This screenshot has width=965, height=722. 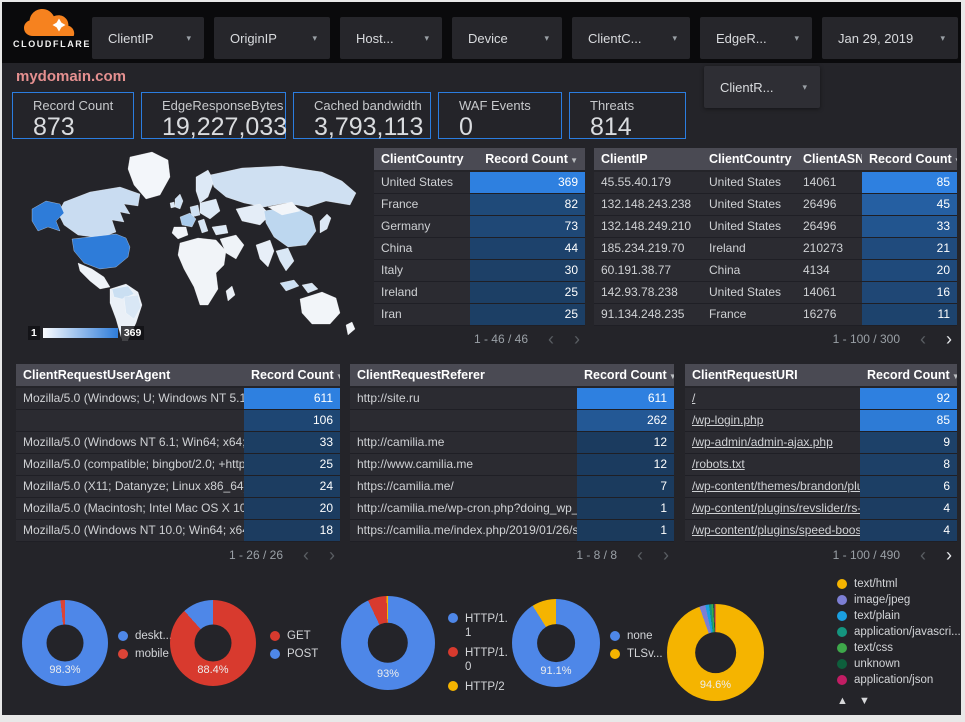 I want to click on record-count-bar-cell: 30, so click(x=527, y=270).